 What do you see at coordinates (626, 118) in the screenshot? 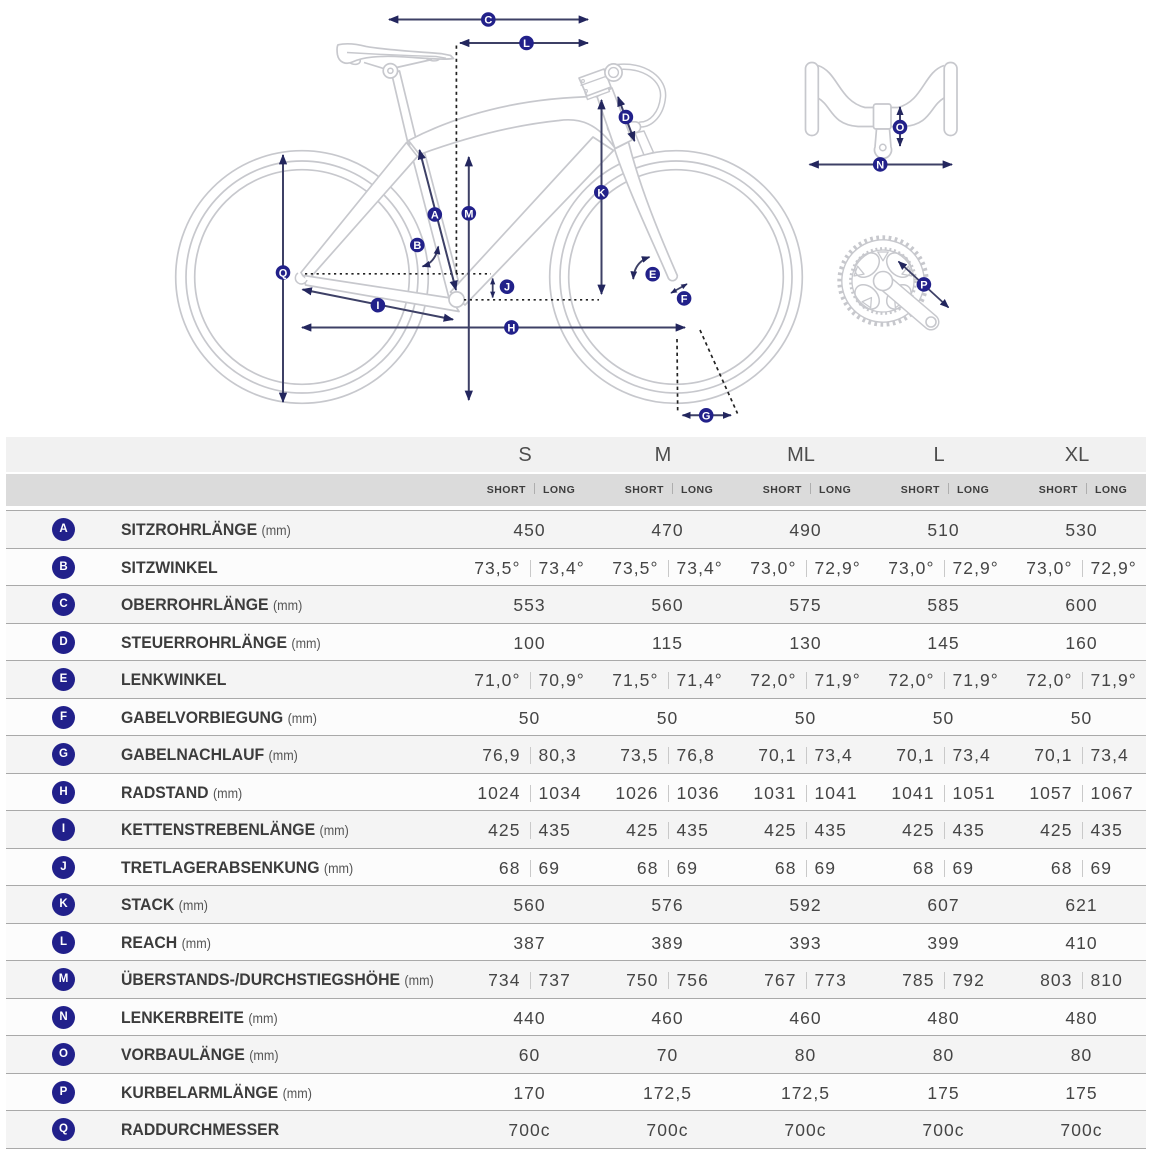
I see `svg-text: D` at bounding box center [626, 118].